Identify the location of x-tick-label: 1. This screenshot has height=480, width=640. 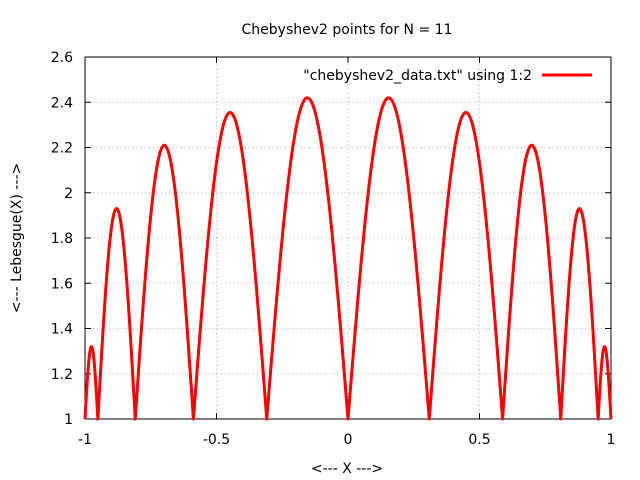
(611, 440).